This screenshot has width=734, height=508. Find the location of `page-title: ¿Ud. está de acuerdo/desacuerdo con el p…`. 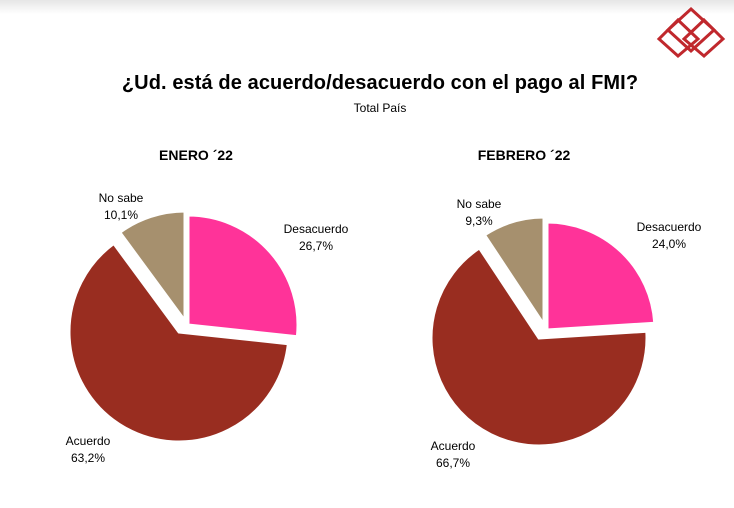

page-title: ¿Ud. está de acuerdo/desacuerdo con el p… is located at coordinates (380, 83).